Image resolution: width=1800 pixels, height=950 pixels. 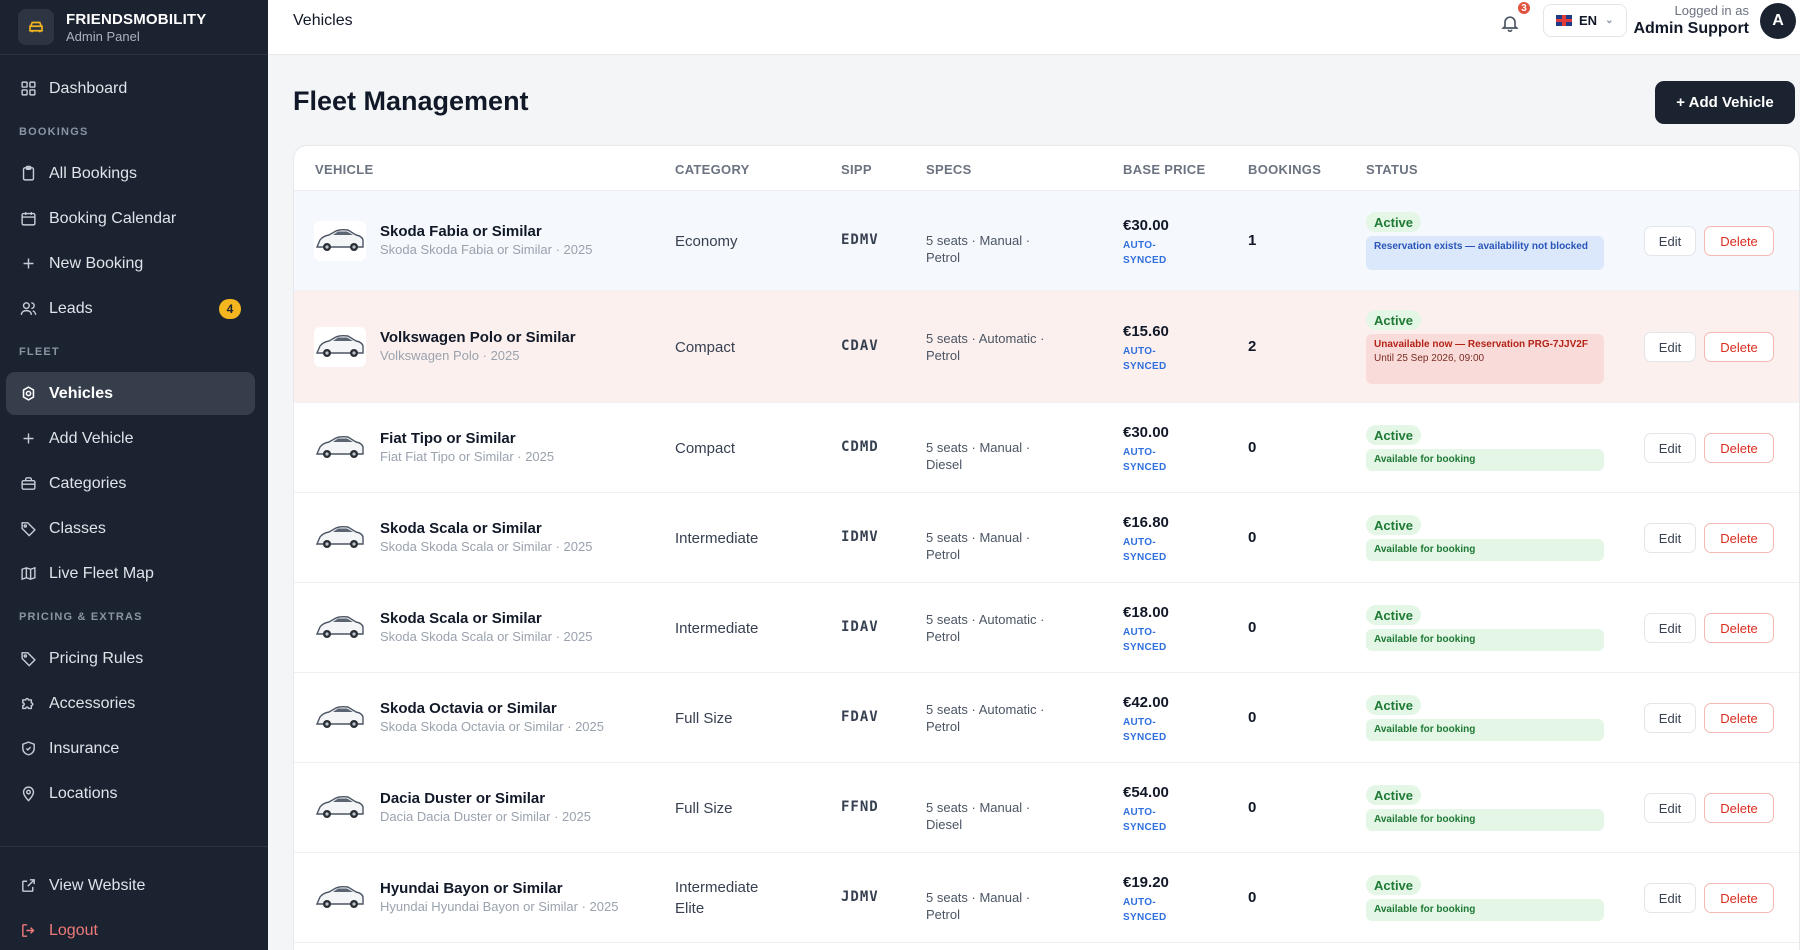 I want to click on vehicle-name: Dacia Duster or Similar, so click(x=463, y=798).